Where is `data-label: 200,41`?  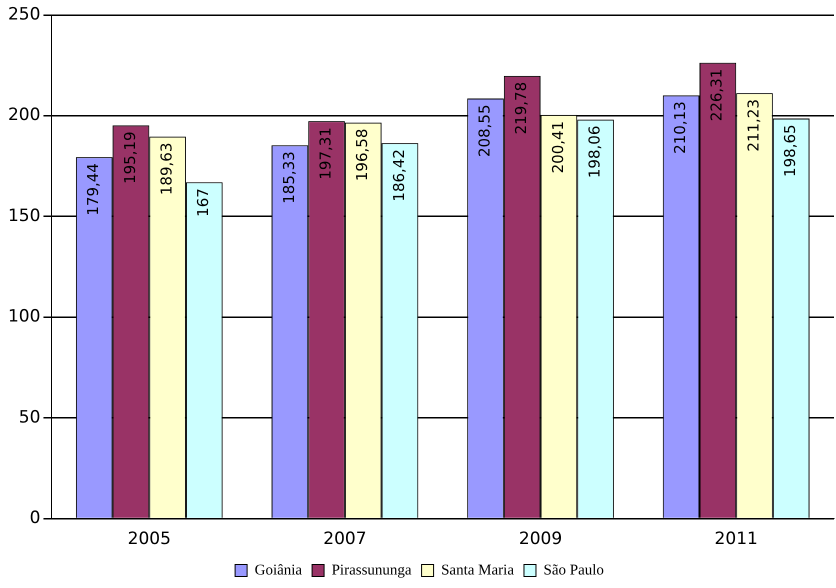
data-label: 200,41 is located at coordinates (557, 147).